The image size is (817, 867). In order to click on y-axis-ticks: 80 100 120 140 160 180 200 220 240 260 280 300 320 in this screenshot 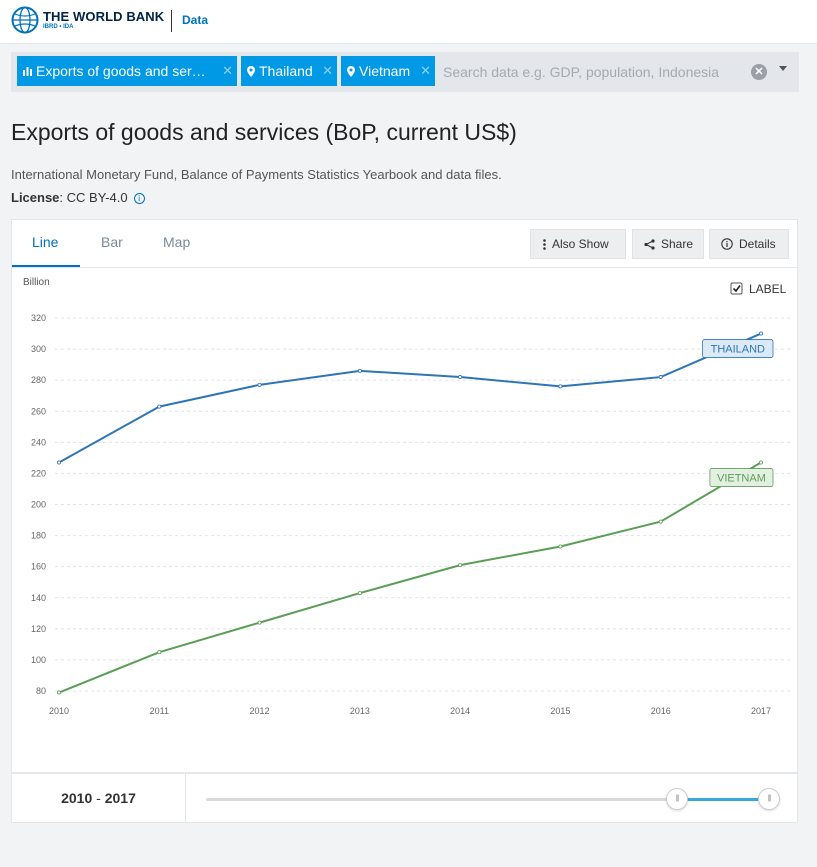, I will do `click(38, 504)`.